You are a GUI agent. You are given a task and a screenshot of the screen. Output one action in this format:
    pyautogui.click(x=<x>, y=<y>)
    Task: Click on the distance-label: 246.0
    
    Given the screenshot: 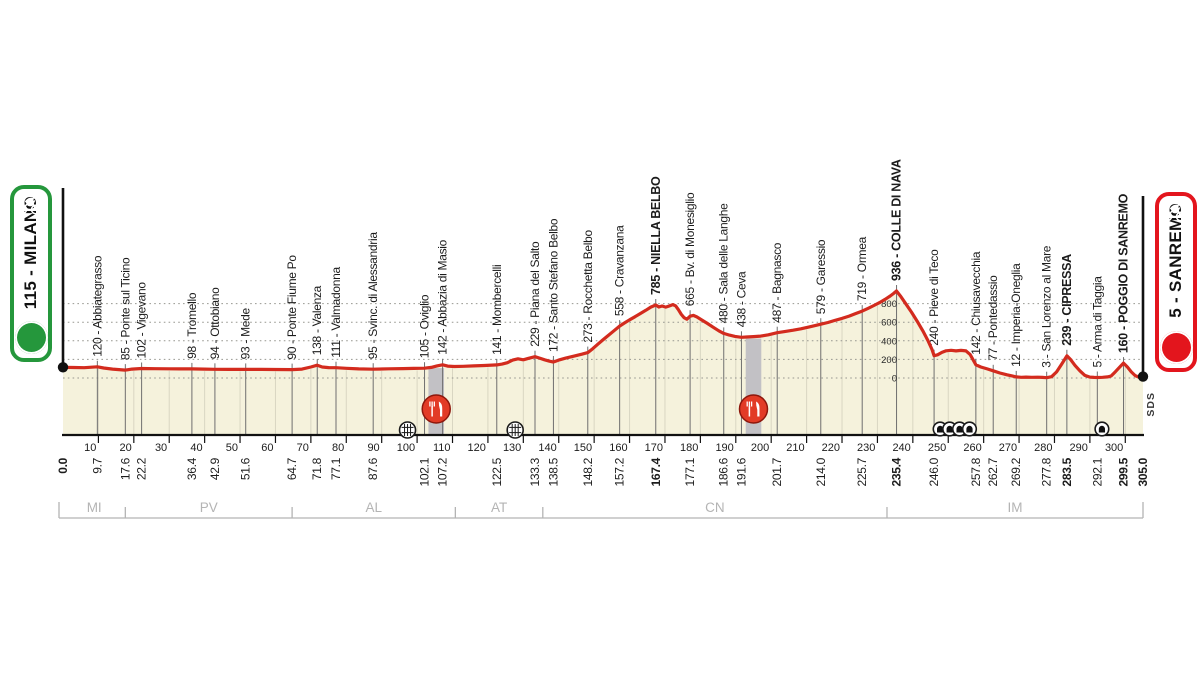 What is the action you would take?
    pyautogui.click(x=934, y=471)
    